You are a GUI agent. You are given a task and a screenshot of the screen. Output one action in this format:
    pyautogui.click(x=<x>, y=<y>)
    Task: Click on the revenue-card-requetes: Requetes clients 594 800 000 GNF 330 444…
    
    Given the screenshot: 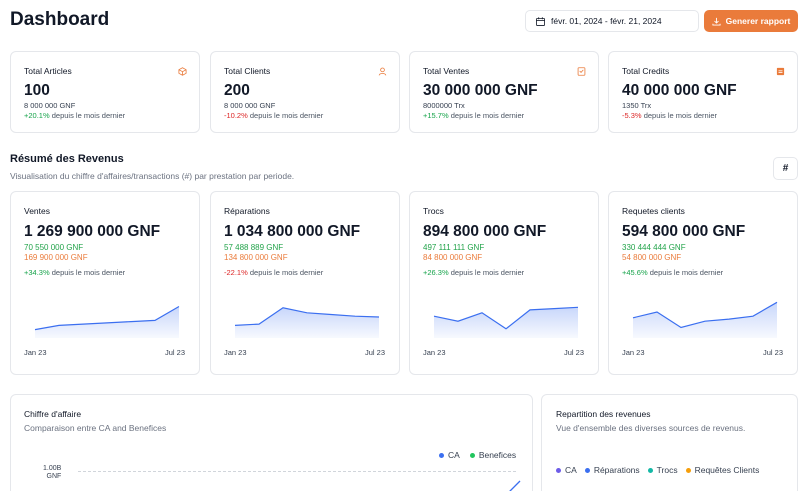 What is the action you would take?
    pyautogui.click(x=703, y=283)
    